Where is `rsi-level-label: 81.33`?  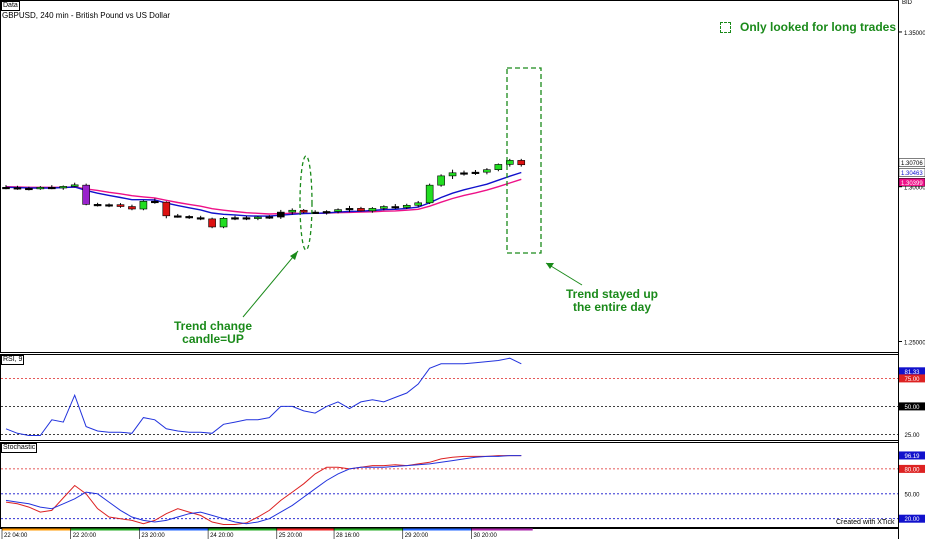
rsi-level-label: 81.33 is located at coordinates (912, 373).